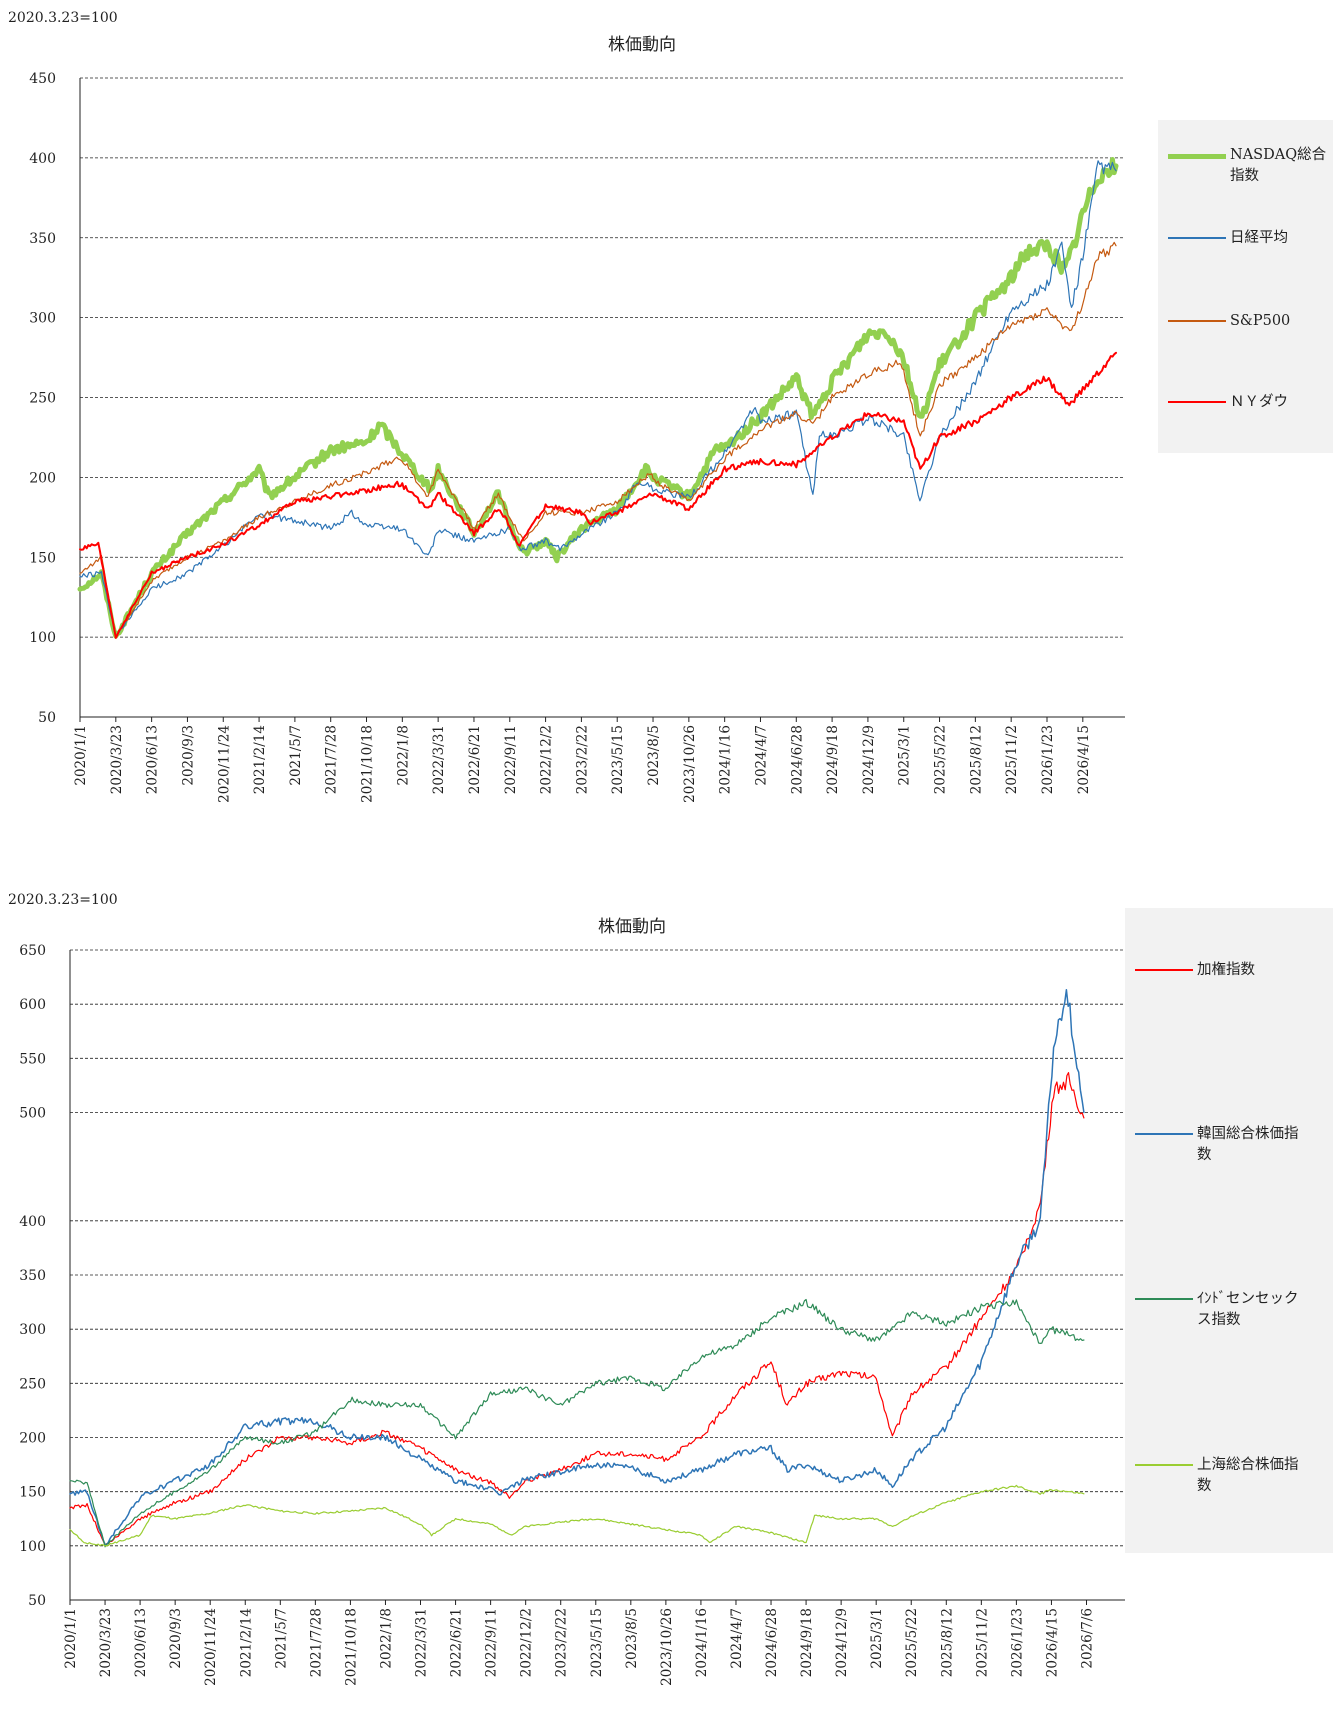  Describe the element at coordinates (1229, 1230) in the screenshot. I see `legend: 加権指数 韓国総合株価指数 ｲﾝﾄﾞセンセックス指数 上海総合株価指数` at that location.